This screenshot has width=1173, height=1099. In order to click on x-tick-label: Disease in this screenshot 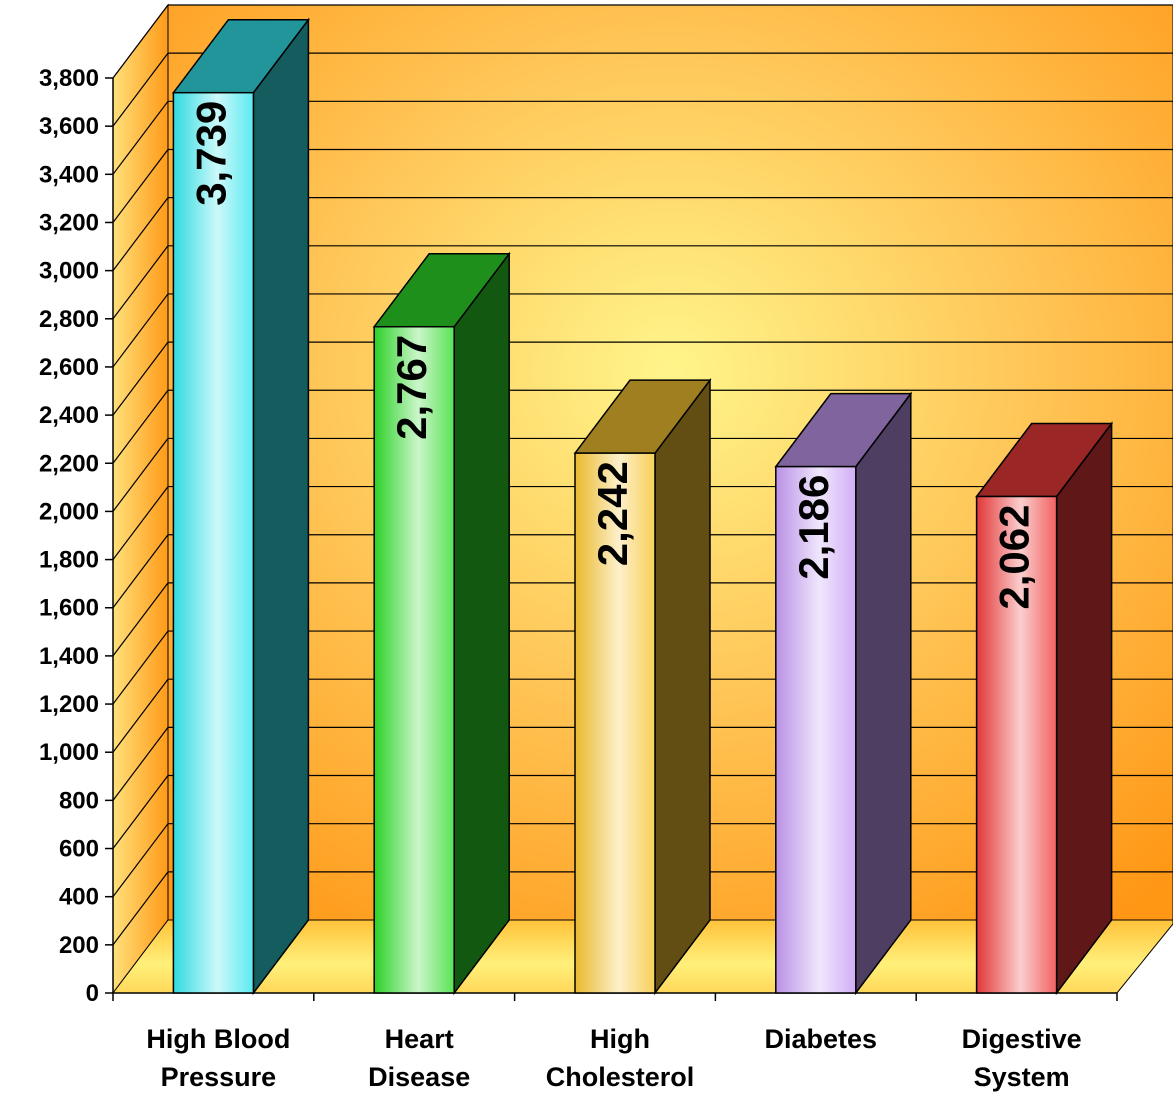, I will do `click(419, 1077)`.